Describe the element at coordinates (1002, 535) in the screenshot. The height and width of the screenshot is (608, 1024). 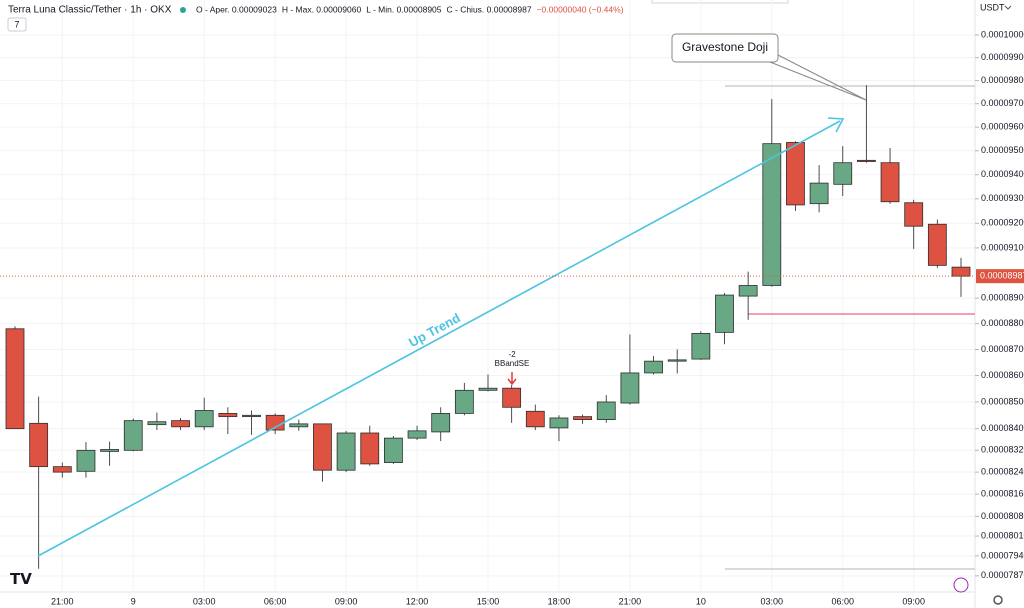
I see `y-tick-label: 0.00008010` at that location.